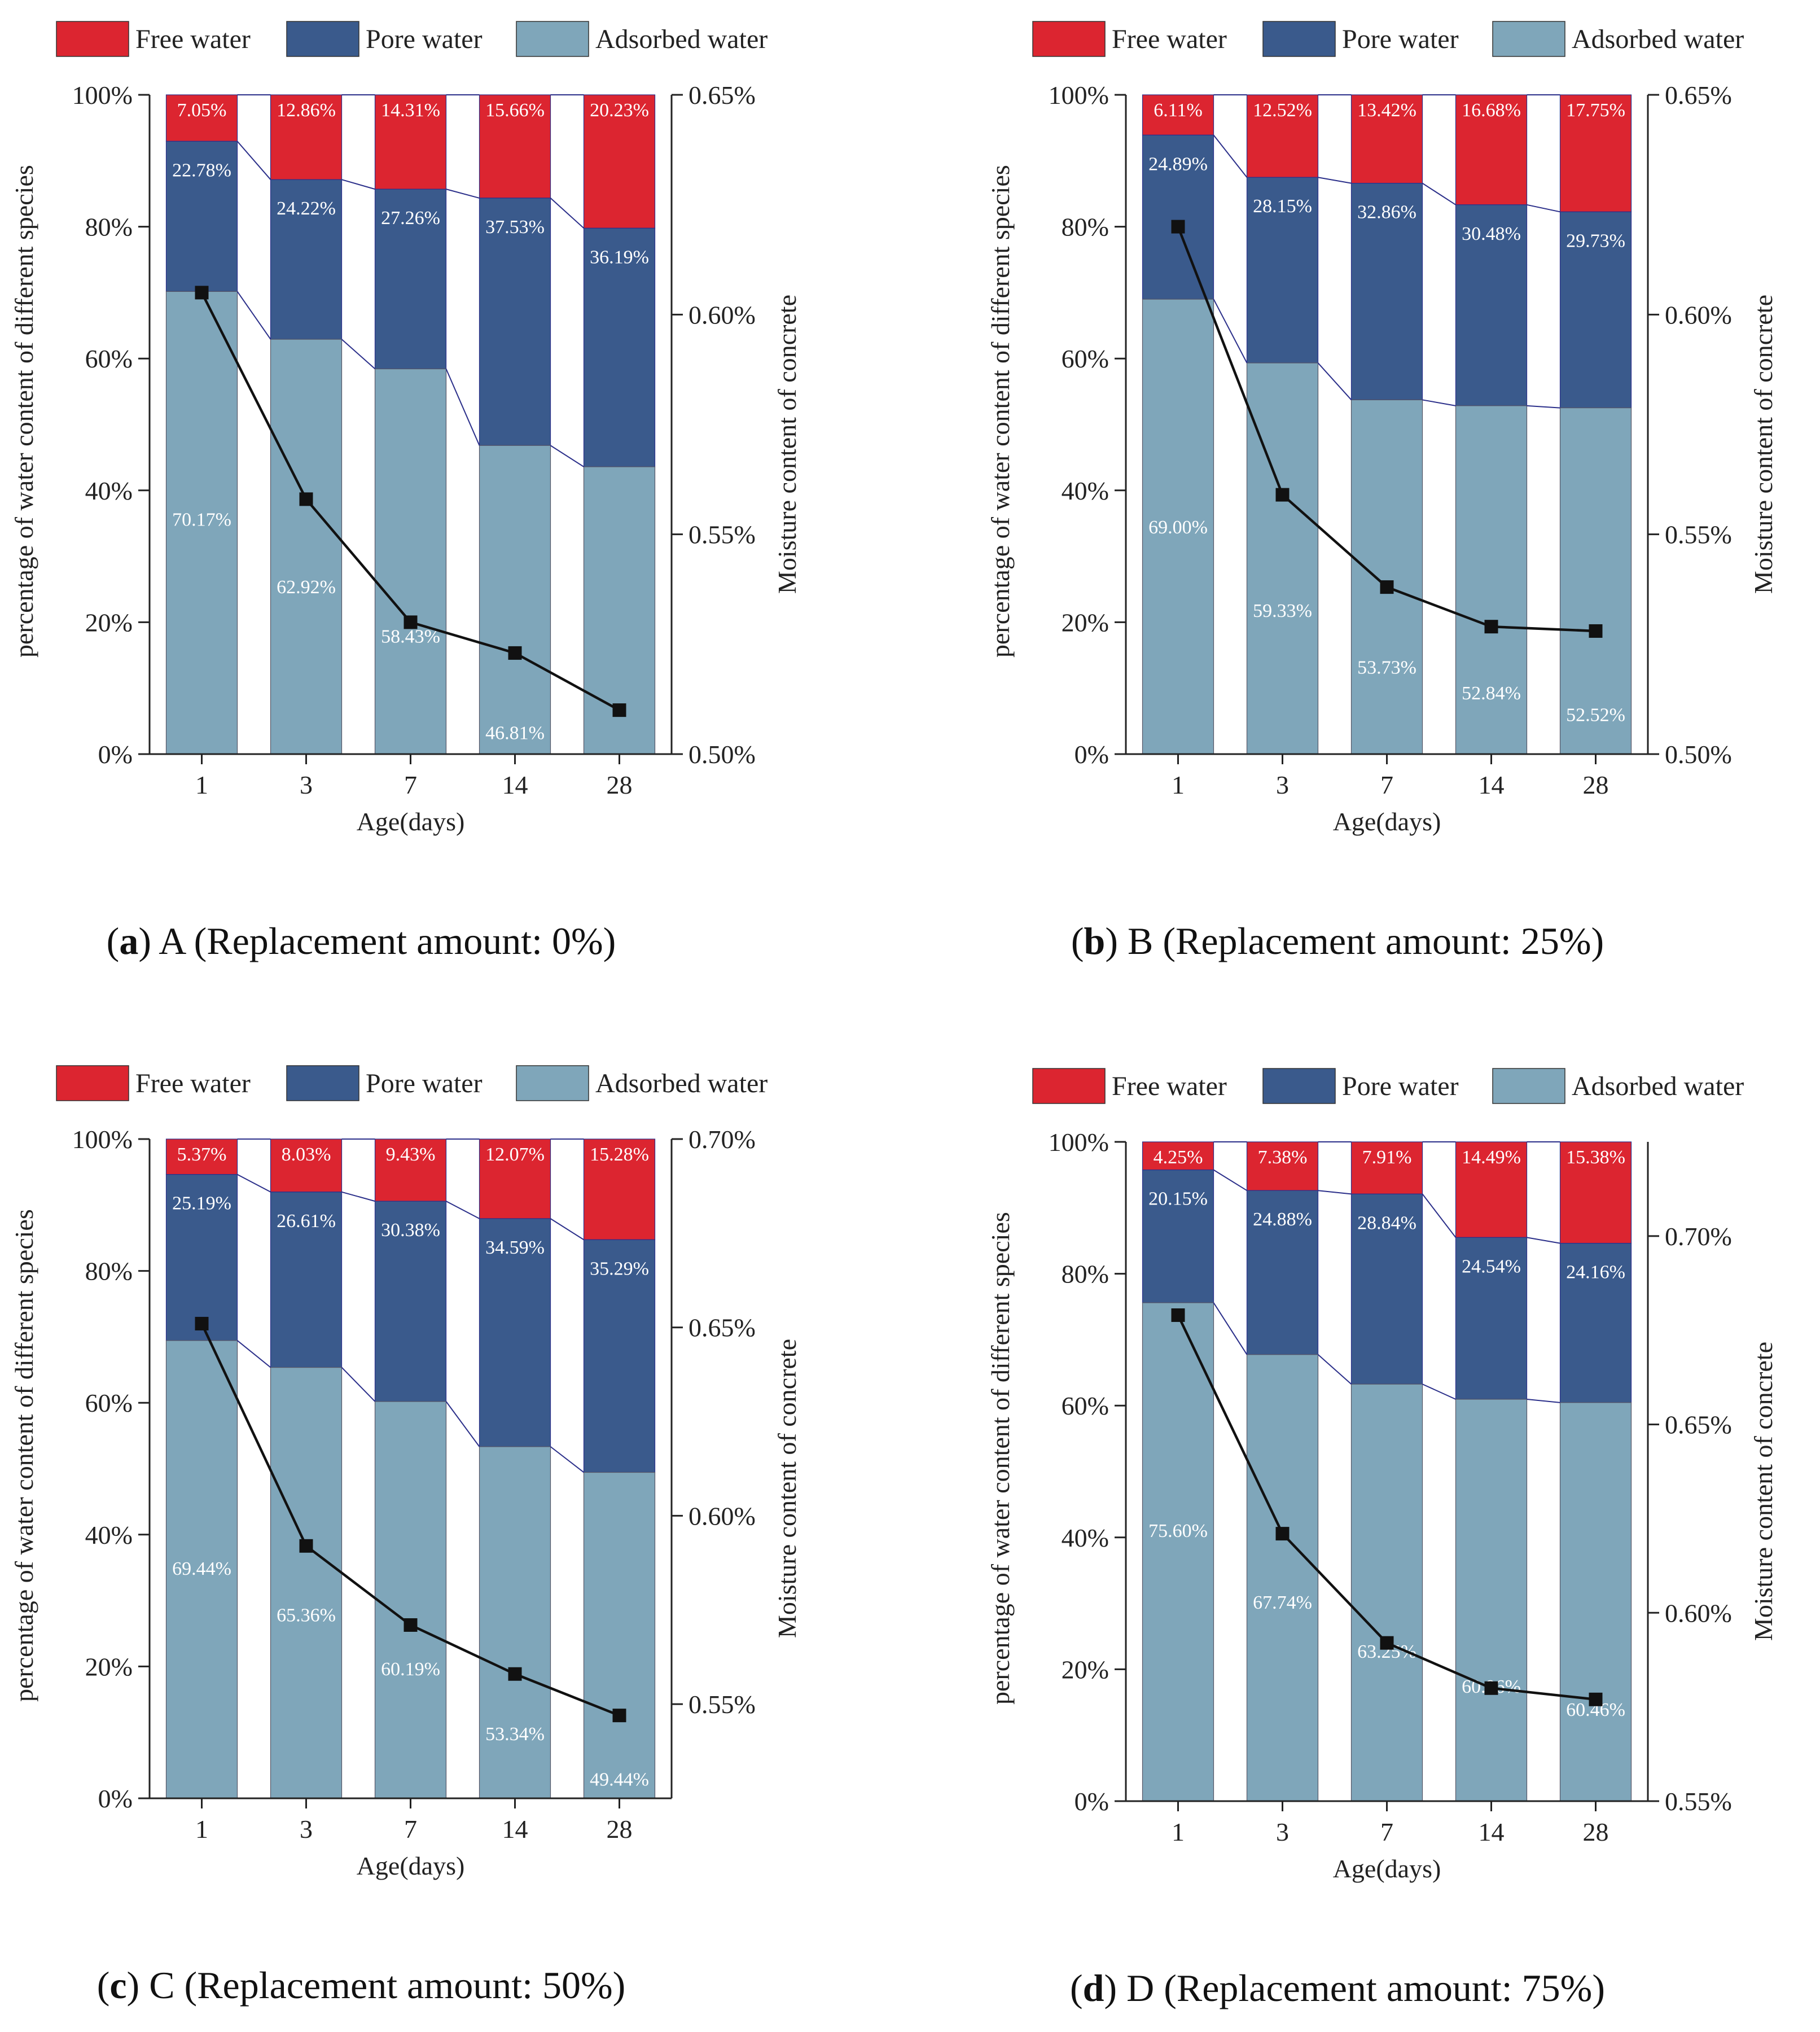  What do you see at coordinates (306, 1154) in the screenshot?
I see `data-label-free-water: 8.03%` at bounding box center [306, 1154].